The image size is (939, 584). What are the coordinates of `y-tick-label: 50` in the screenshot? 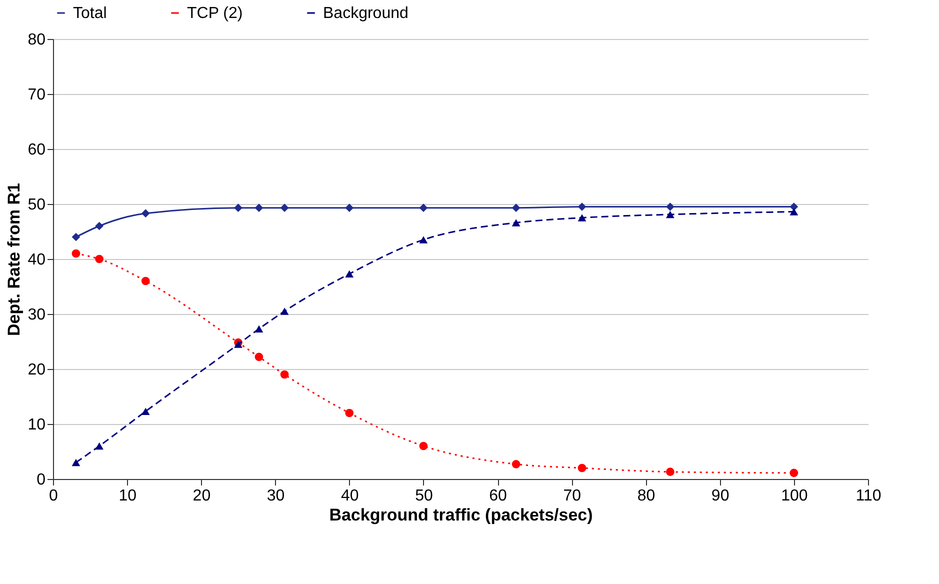 It's located at (37, 205).